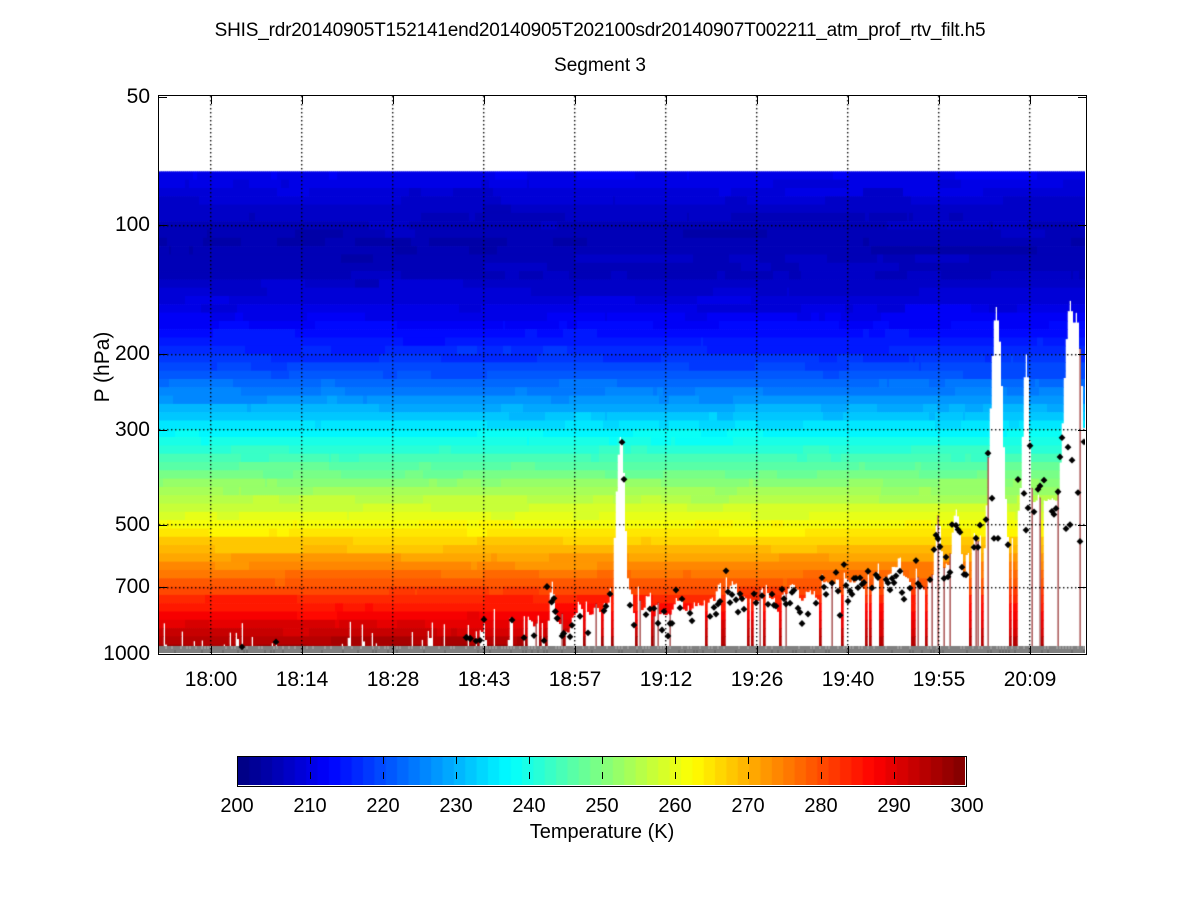 The width and height of the screenshot is (1200, 900). I want to click on y-axis-tick-labels: 50 100 200 300 500 700 1000, so click(94, 375).